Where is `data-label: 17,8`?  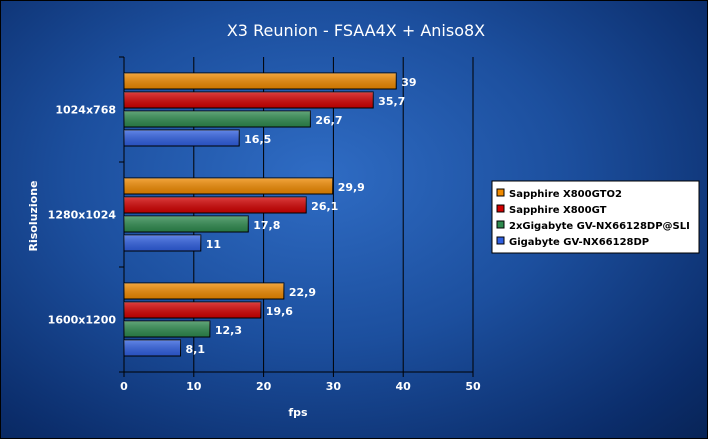
data-label: 17,8 is located at coordinates (266, 225).